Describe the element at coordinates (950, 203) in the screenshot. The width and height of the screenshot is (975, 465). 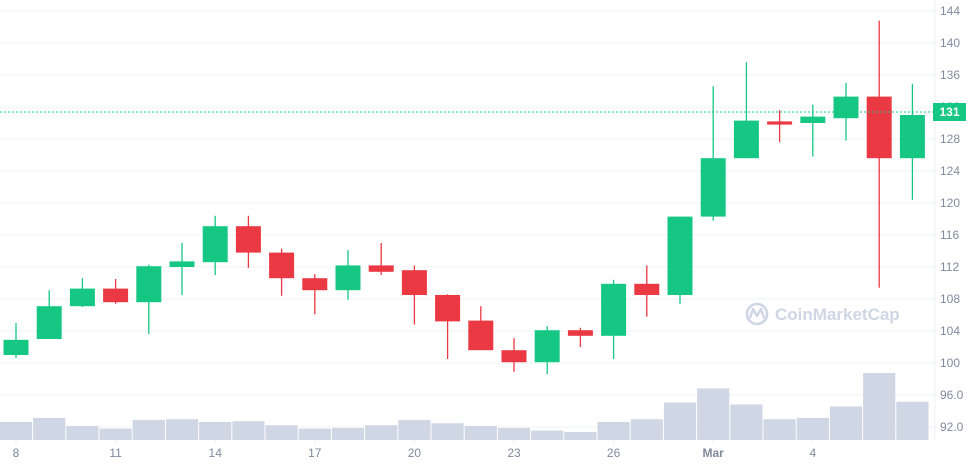
I see `y-tick-label: 120` at that location.